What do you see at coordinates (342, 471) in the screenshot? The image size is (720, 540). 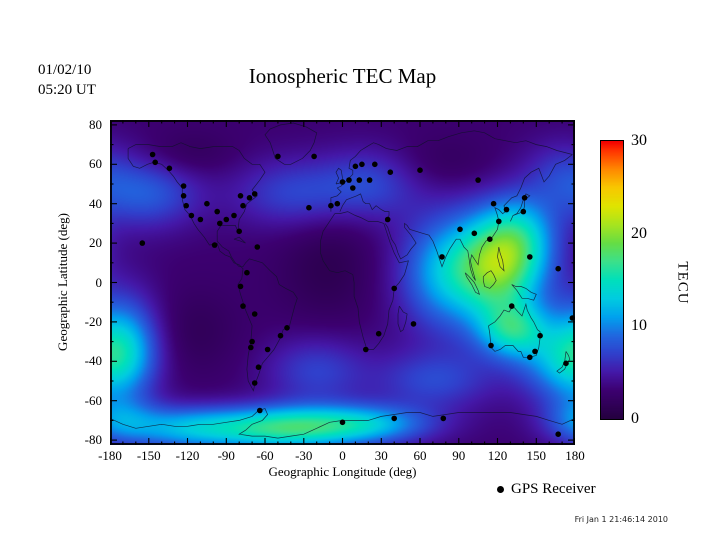 I see `x-axis-title: Geographic Longitude (deg)` at bounding box center [342, 471].